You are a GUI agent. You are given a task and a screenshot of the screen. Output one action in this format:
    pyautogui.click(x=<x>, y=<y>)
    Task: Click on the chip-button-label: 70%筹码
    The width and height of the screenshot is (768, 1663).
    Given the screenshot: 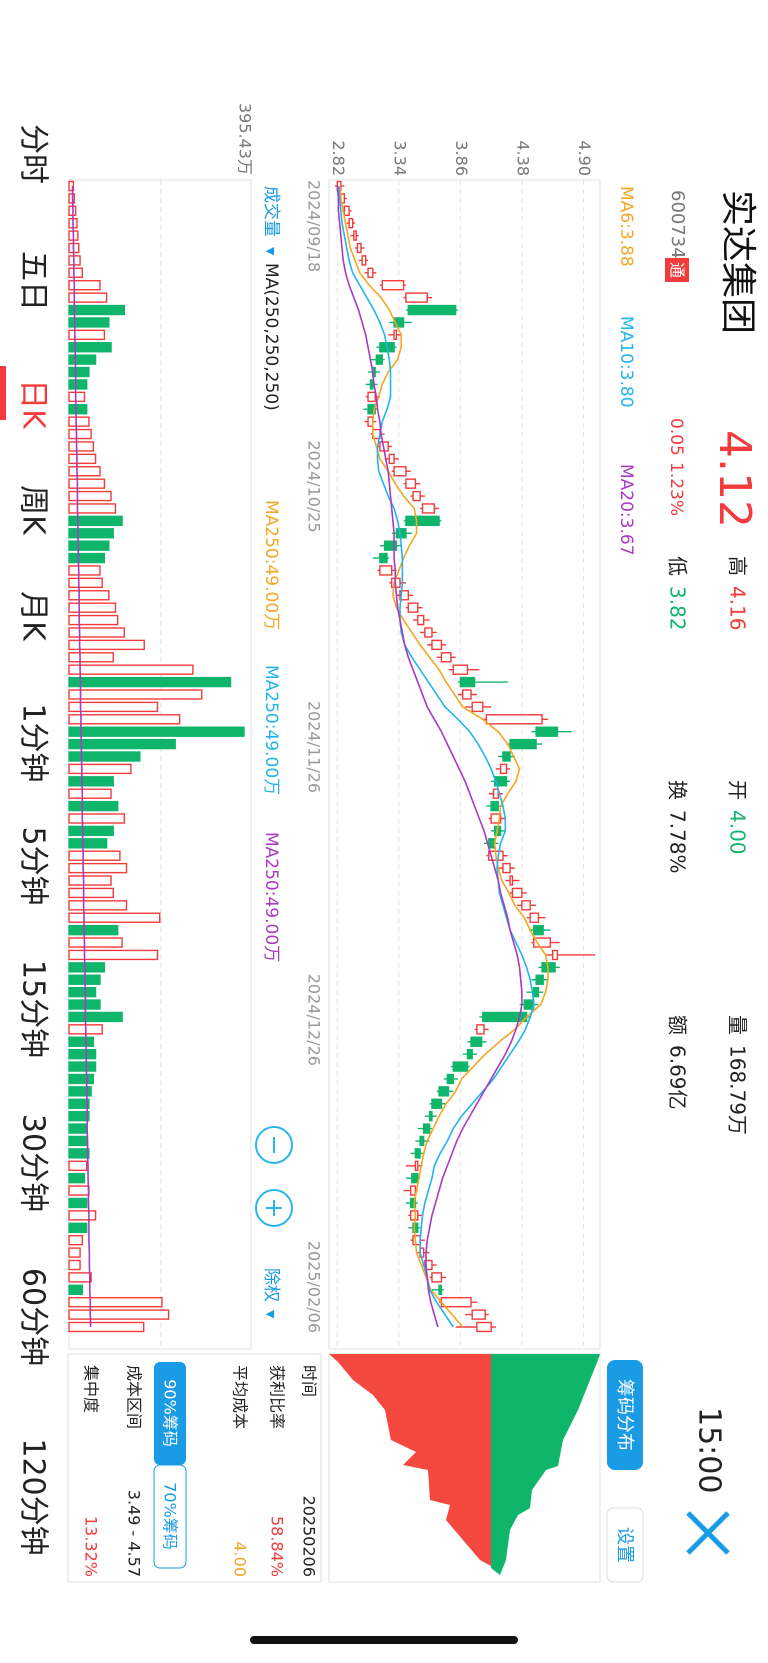 What is the action you would take?
    pyautogui.click(x=170, y=1516)
    